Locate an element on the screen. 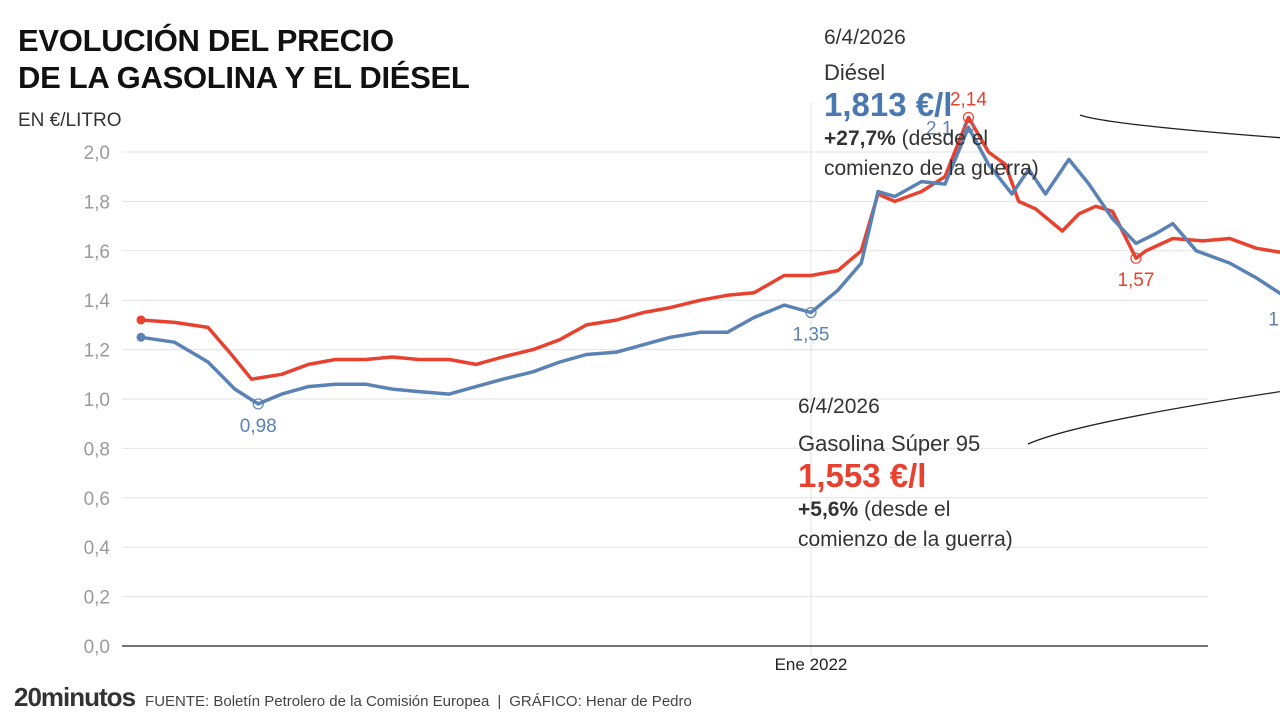 The height and width of the screenshot is (720, 1280). brand-logo: 20minutos is located at coordinates (75, 697).